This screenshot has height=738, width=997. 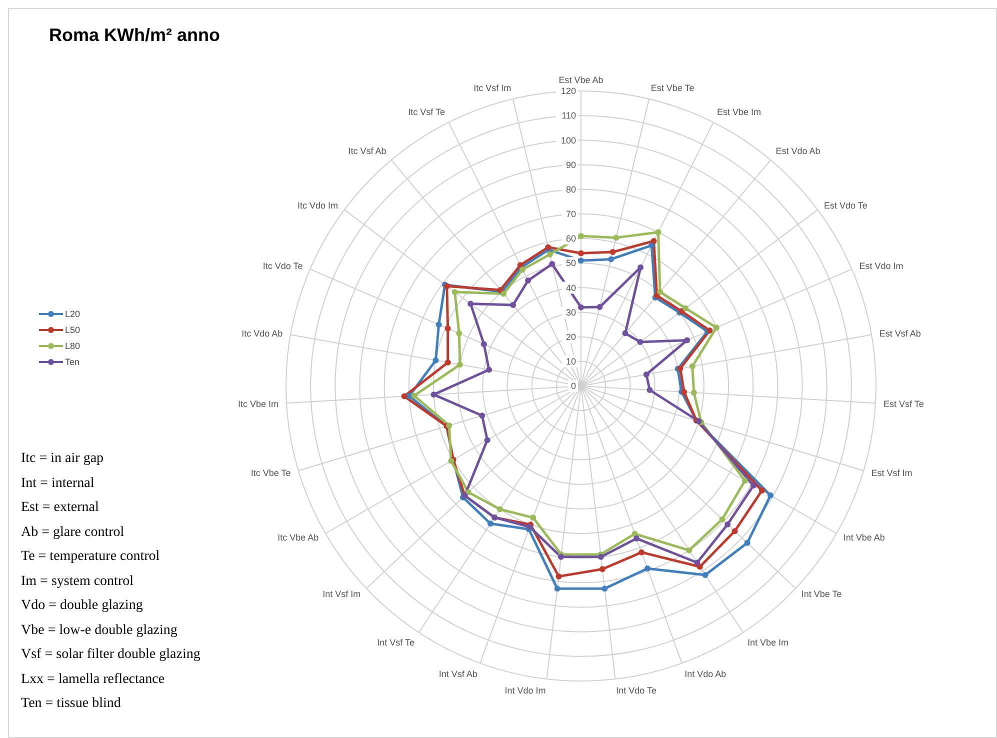 What do you see at coordinates (568, 140) in the screenshot?
I see `y-tick-label: 100` at bounding box center [568, 140].